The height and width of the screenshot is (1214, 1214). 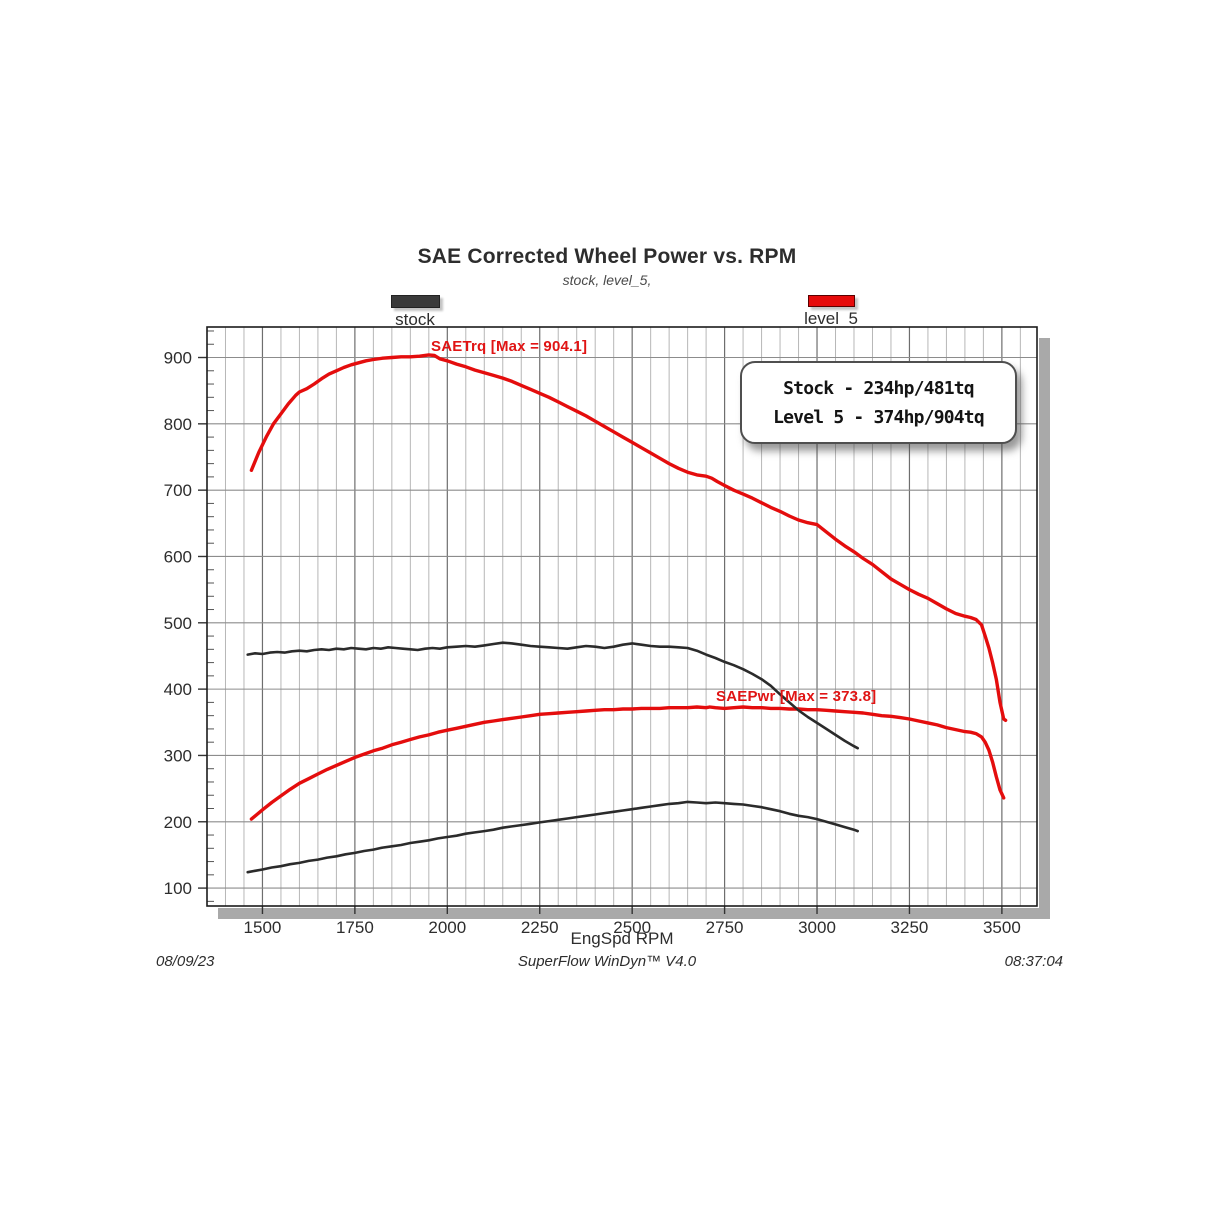 What do you see at coordinates (622, 938) in the screenshot?
I see `x-axis-label: EngSpd RPM` at bounding box center [622, 938].